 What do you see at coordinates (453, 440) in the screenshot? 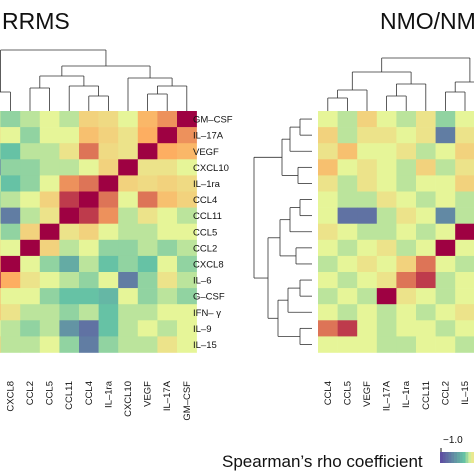
I see `legend-tick-label: −1.0` at bounding box center [453, 440].